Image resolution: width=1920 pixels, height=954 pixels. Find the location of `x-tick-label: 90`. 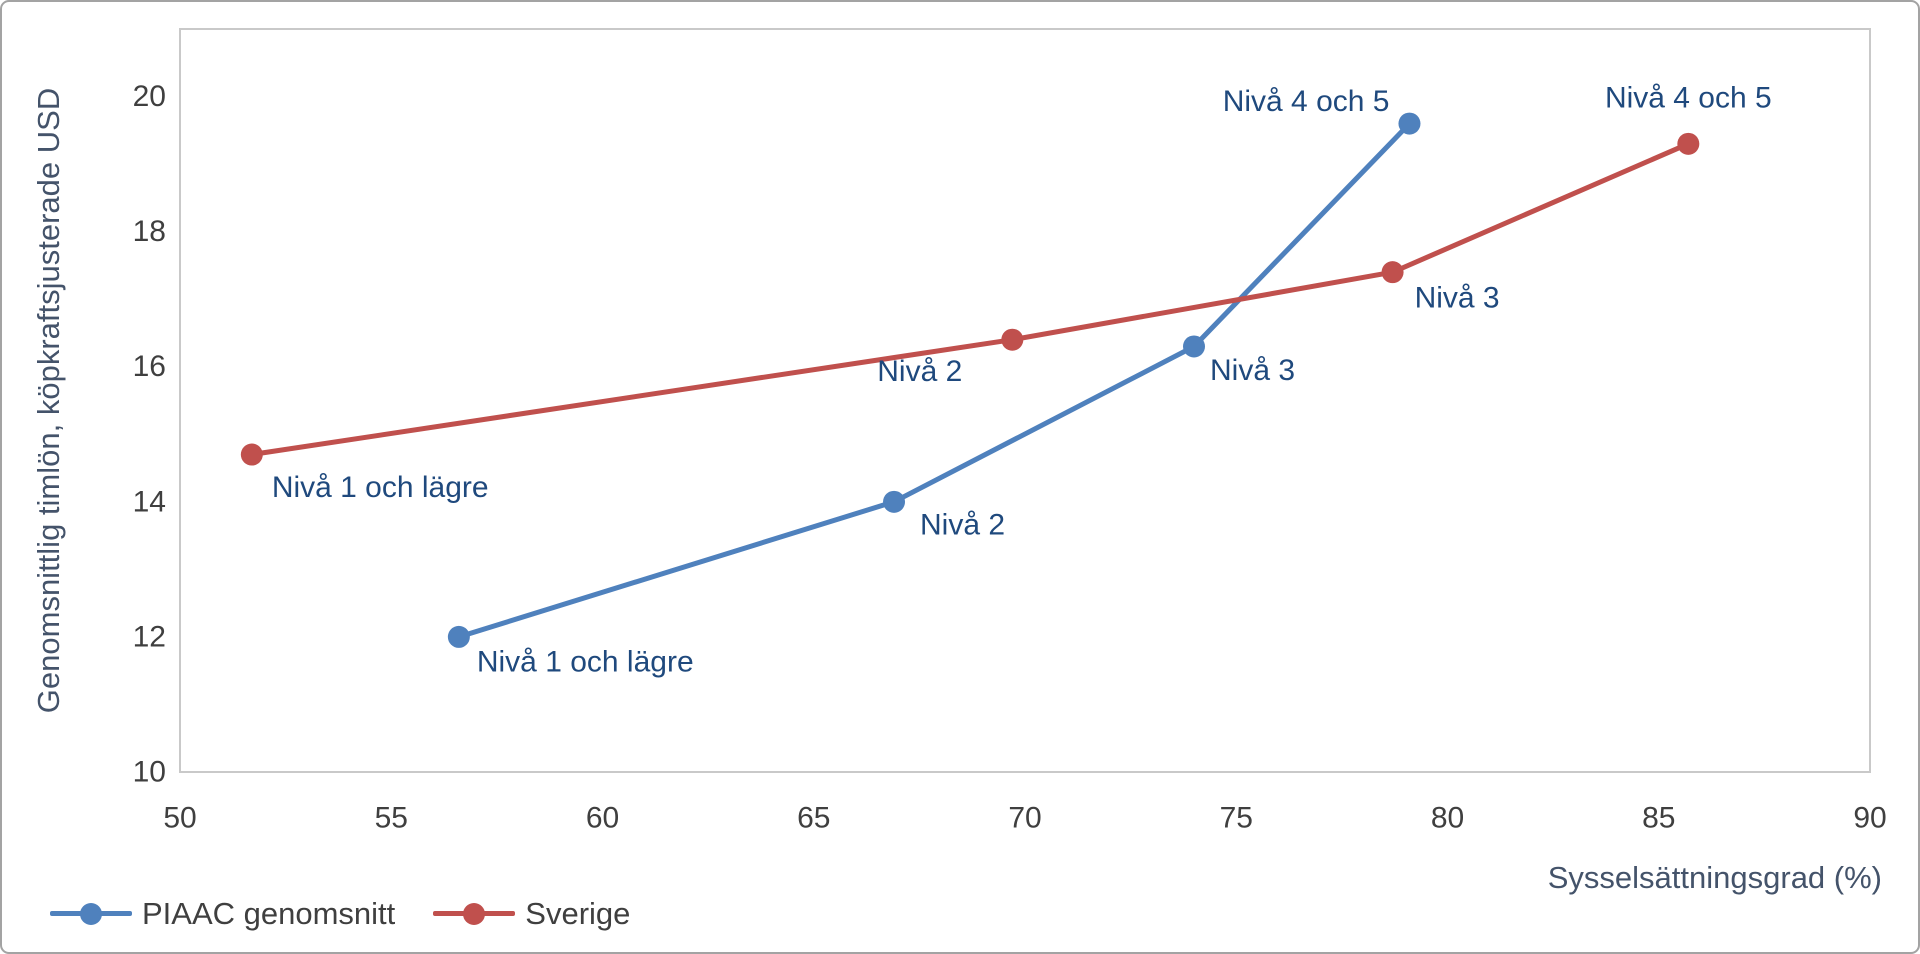

x-tick-label: 90 is located at coordinates (1869, 818).